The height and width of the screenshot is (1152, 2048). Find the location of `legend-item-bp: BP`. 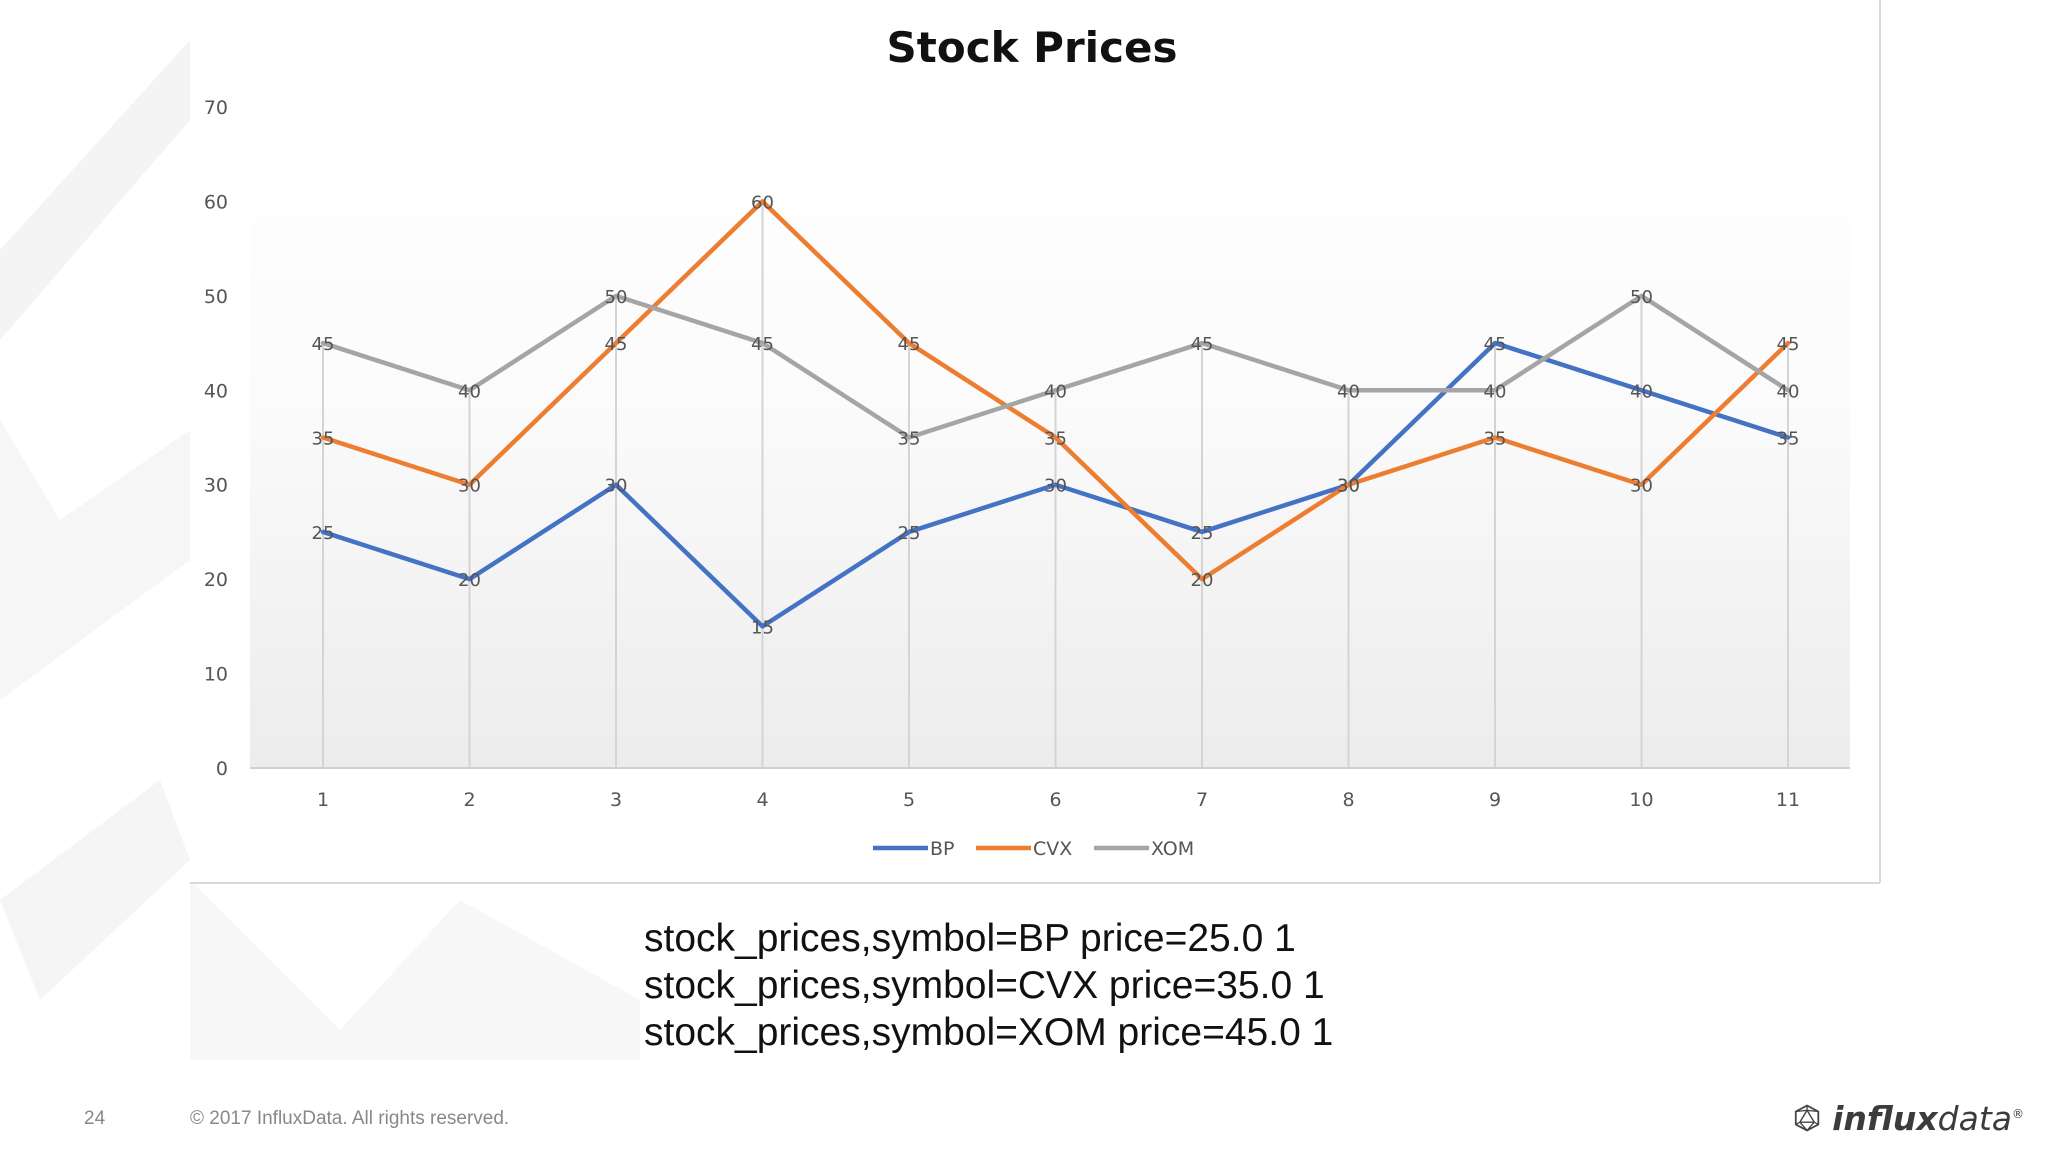

legend-item-bp: BP is located at coordinates (914, 849).